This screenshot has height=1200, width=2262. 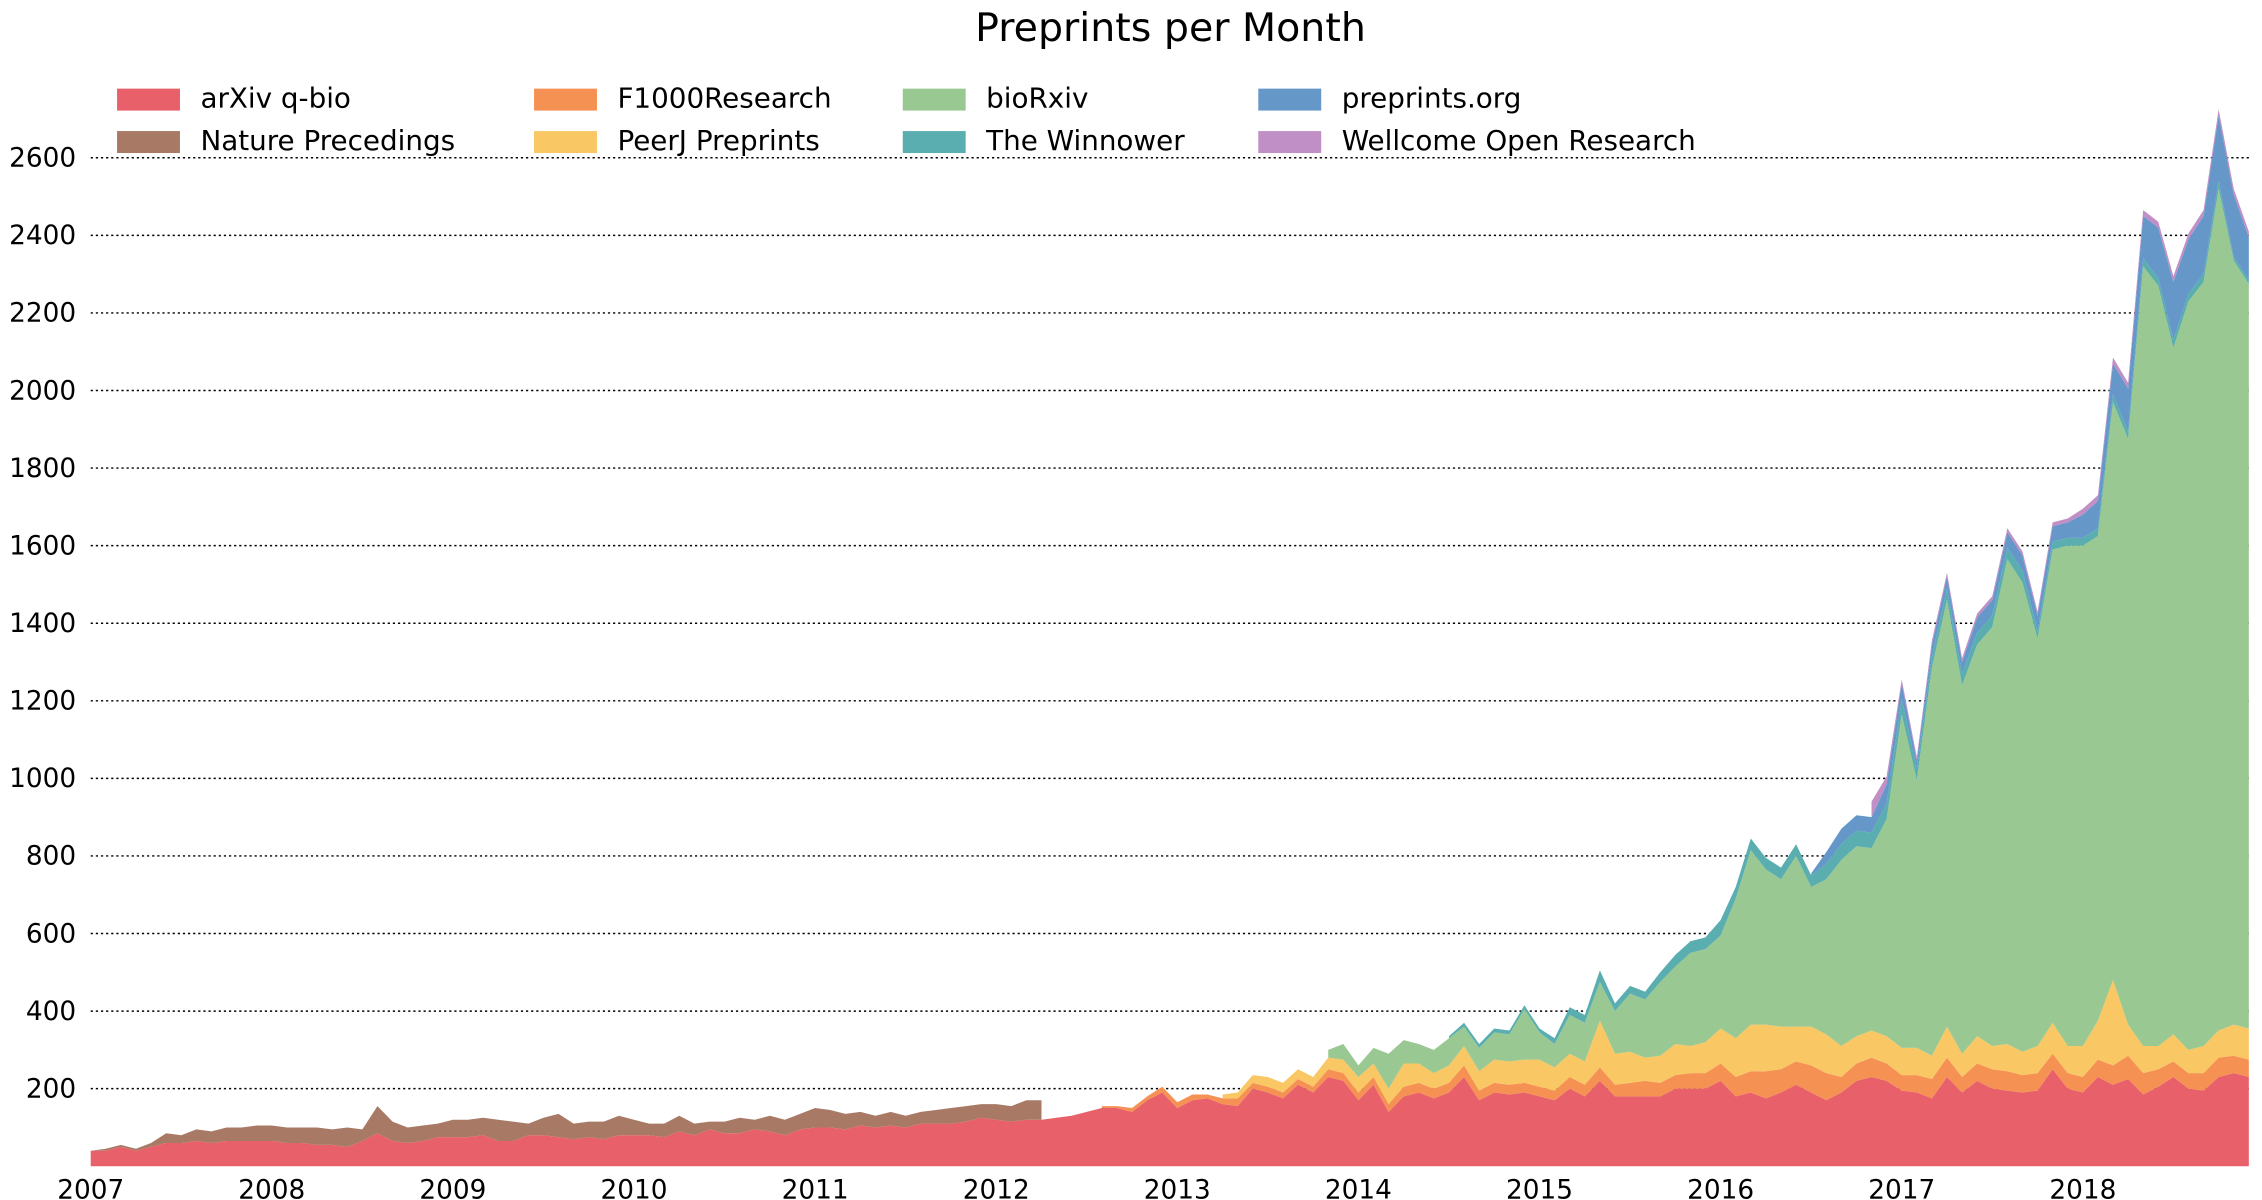 I want to click on legend-label: The Winnower, so click(x=1085, y=140).